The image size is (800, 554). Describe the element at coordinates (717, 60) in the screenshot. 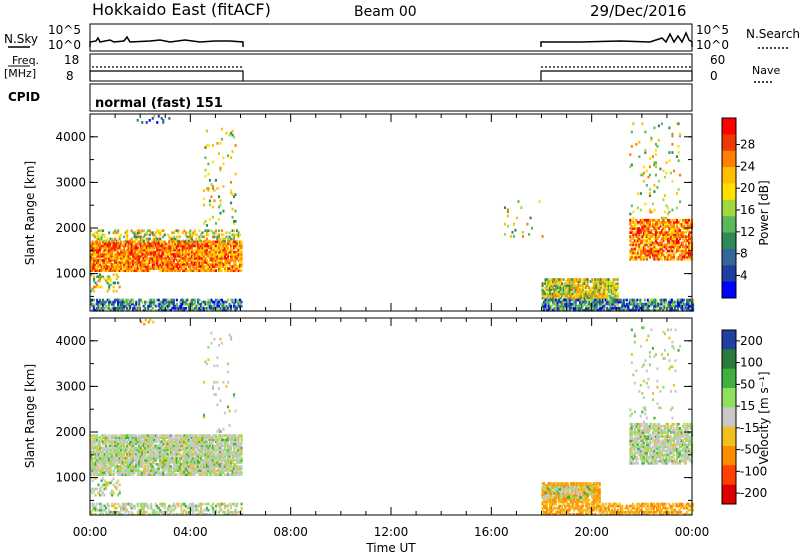

I see `nave-tick-top: 60` at that location.